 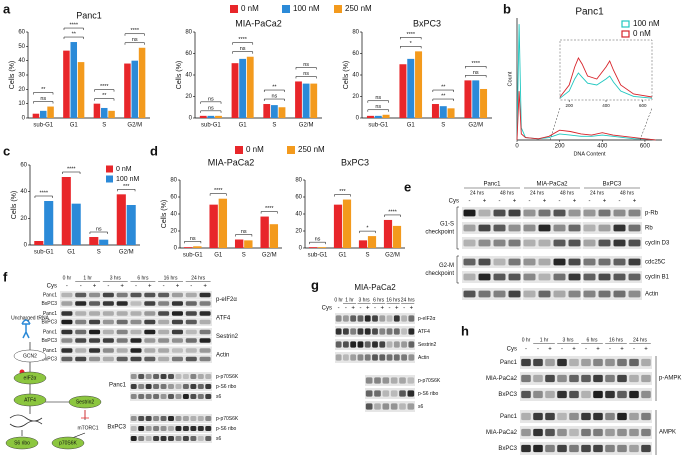 What do you see at coordinates (128, 179) in the screenshot?
I see `legend-label: 100 nM` at bounding box center [128, 179].